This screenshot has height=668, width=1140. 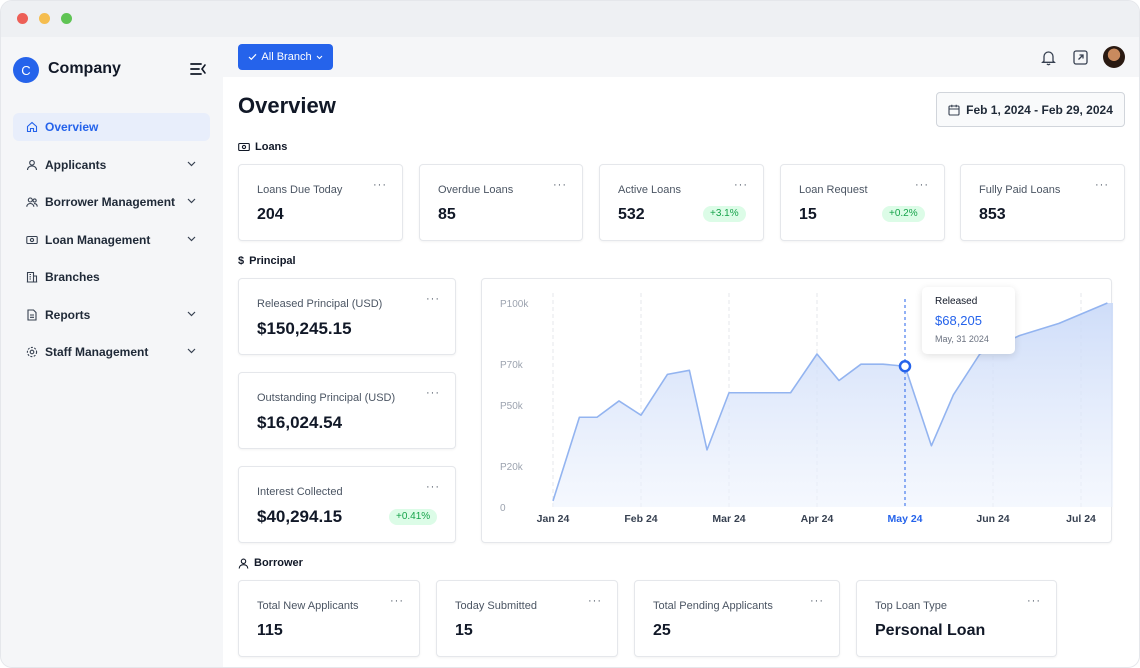 What do you see at coordinates (271, 147) in the screenshot?
I see `loans-section-label: Loans` at bounding box center [271, 147].